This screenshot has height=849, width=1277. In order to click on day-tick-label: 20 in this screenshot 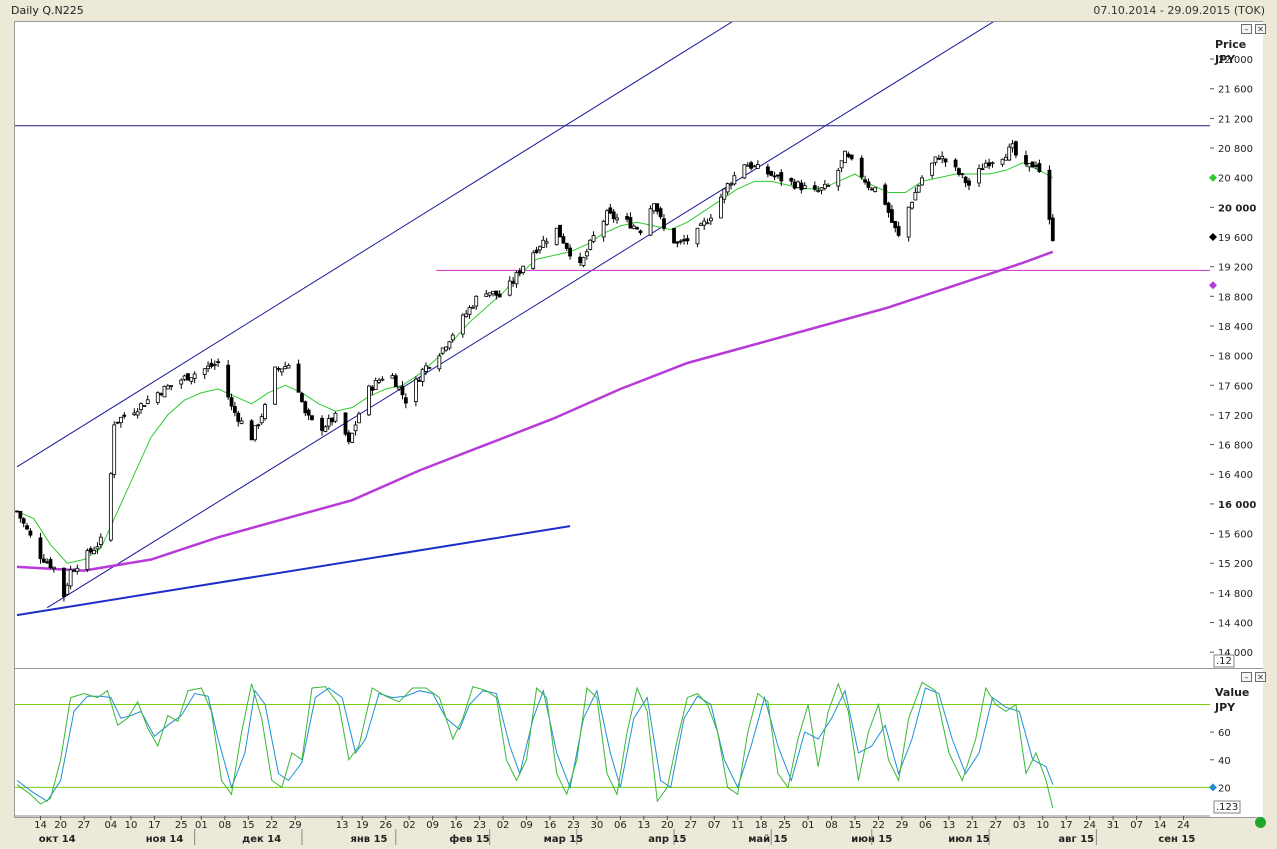, I will do `click(667, 825)`.